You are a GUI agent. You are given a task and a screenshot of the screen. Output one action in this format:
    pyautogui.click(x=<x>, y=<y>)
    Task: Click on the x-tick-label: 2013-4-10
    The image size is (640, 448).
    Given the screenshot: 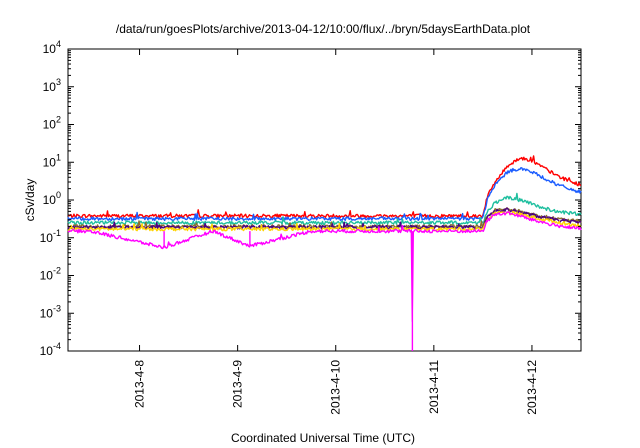 What is the action you would take?
    pyautogui.click(x=336, y=387)
    